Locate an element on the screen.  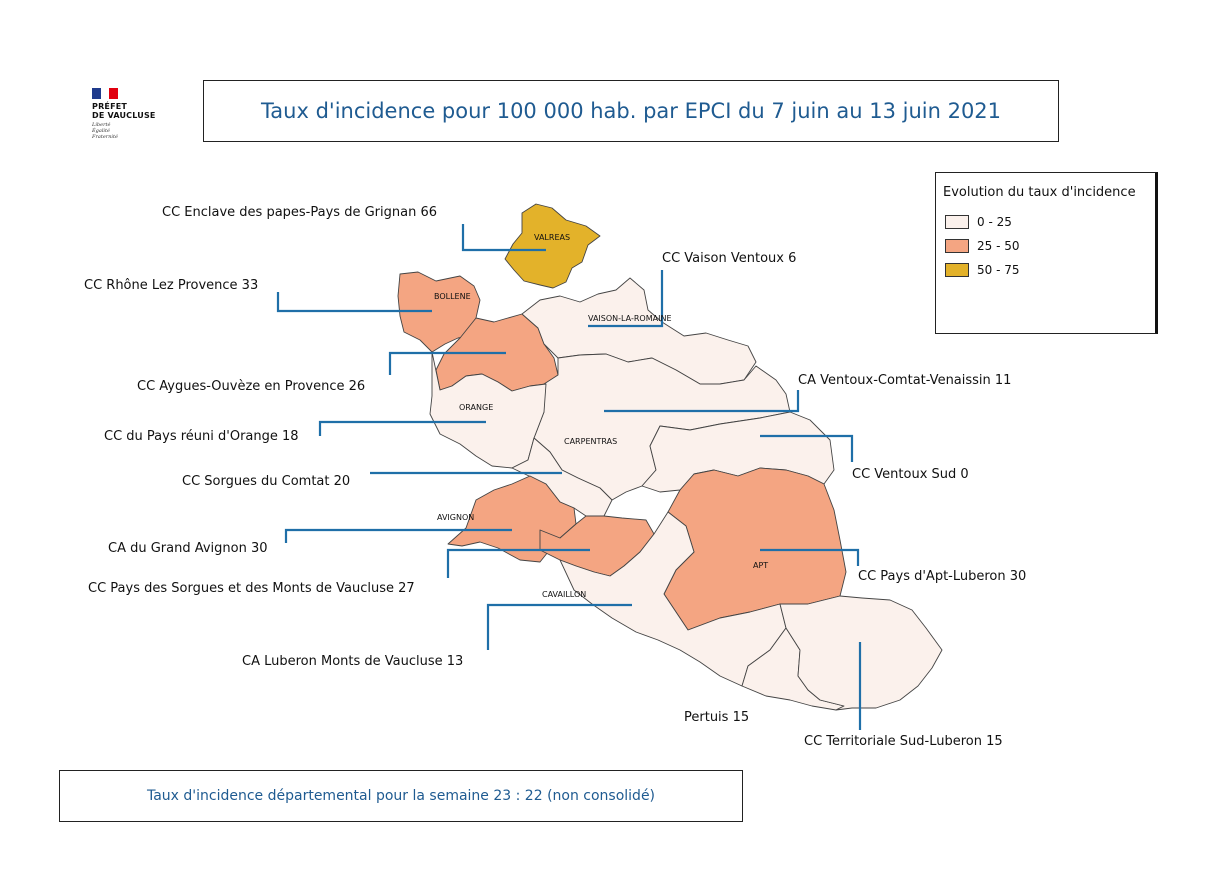
city-label-bollene: BOLLENE is located at coordinates (452, 296).